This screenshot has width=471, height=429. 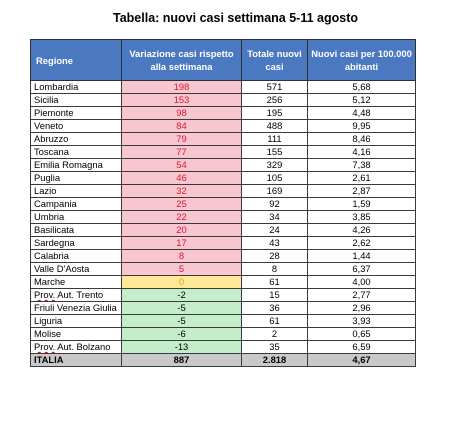 I want to click on table-row: Marche 0 61 4,00, so click(x=223, y=282).